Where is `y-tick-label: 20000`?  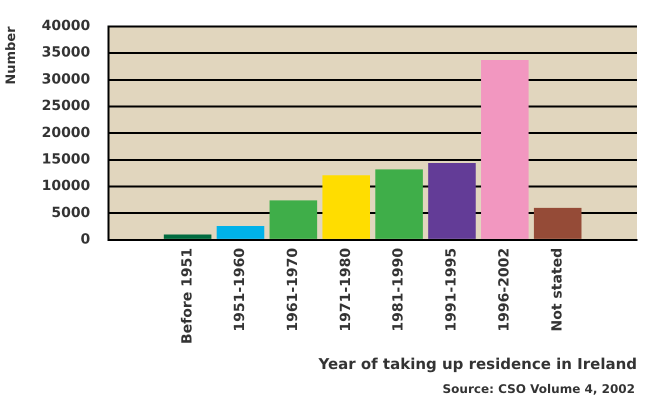
y-tick-label: 20000 is located at coordinates (66, 132).